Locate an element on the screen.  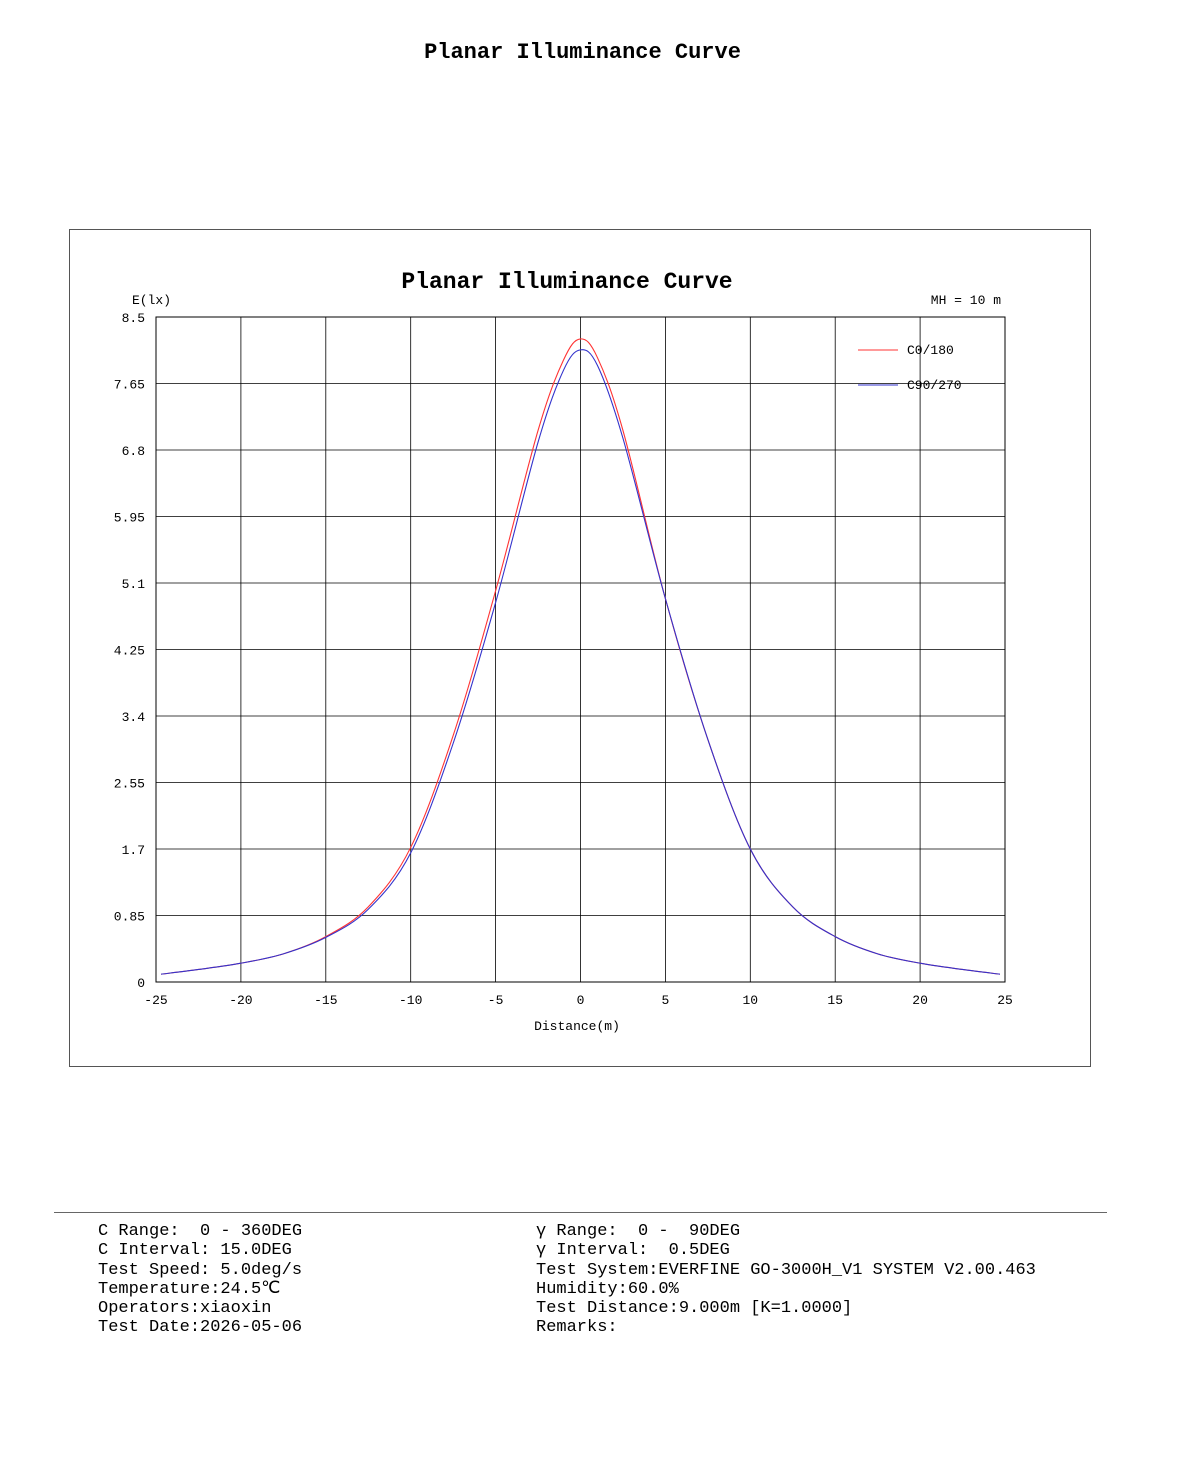
info-line: Temperature:24.5℃ is located at coordinates (189, 1289).